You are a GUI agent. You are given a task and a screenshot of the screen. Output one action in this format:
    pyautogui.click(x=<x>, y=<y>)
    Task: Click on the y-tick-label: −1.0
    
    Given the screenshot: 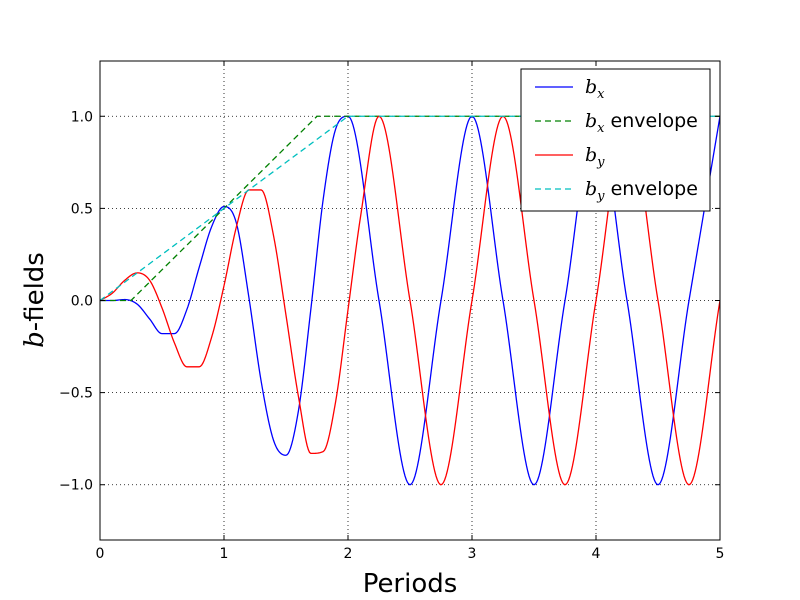 What is the action you would take?
    pyautogui.click(x=76, y=486)
    